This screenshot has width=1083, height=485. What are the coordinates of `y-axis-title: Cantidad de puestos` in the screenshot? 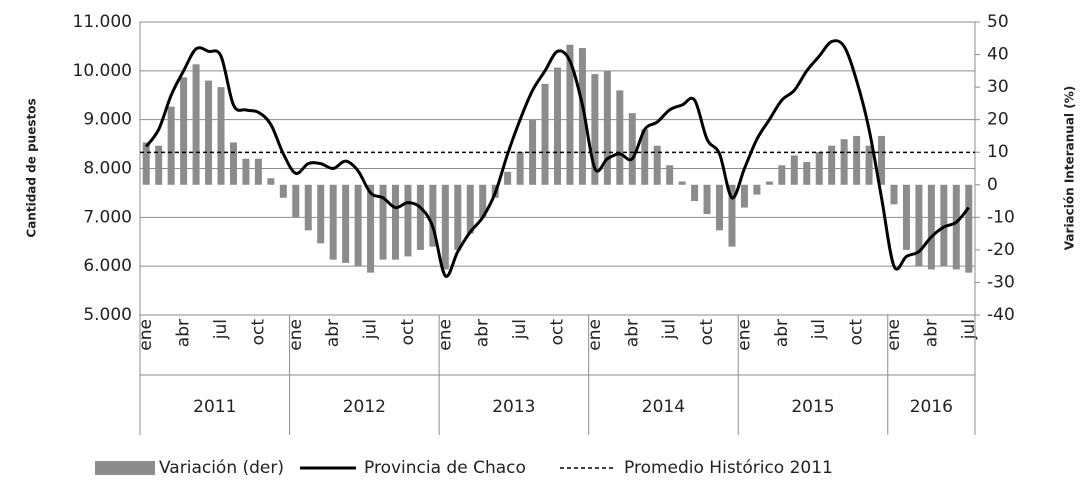 It's located at (32, 167).